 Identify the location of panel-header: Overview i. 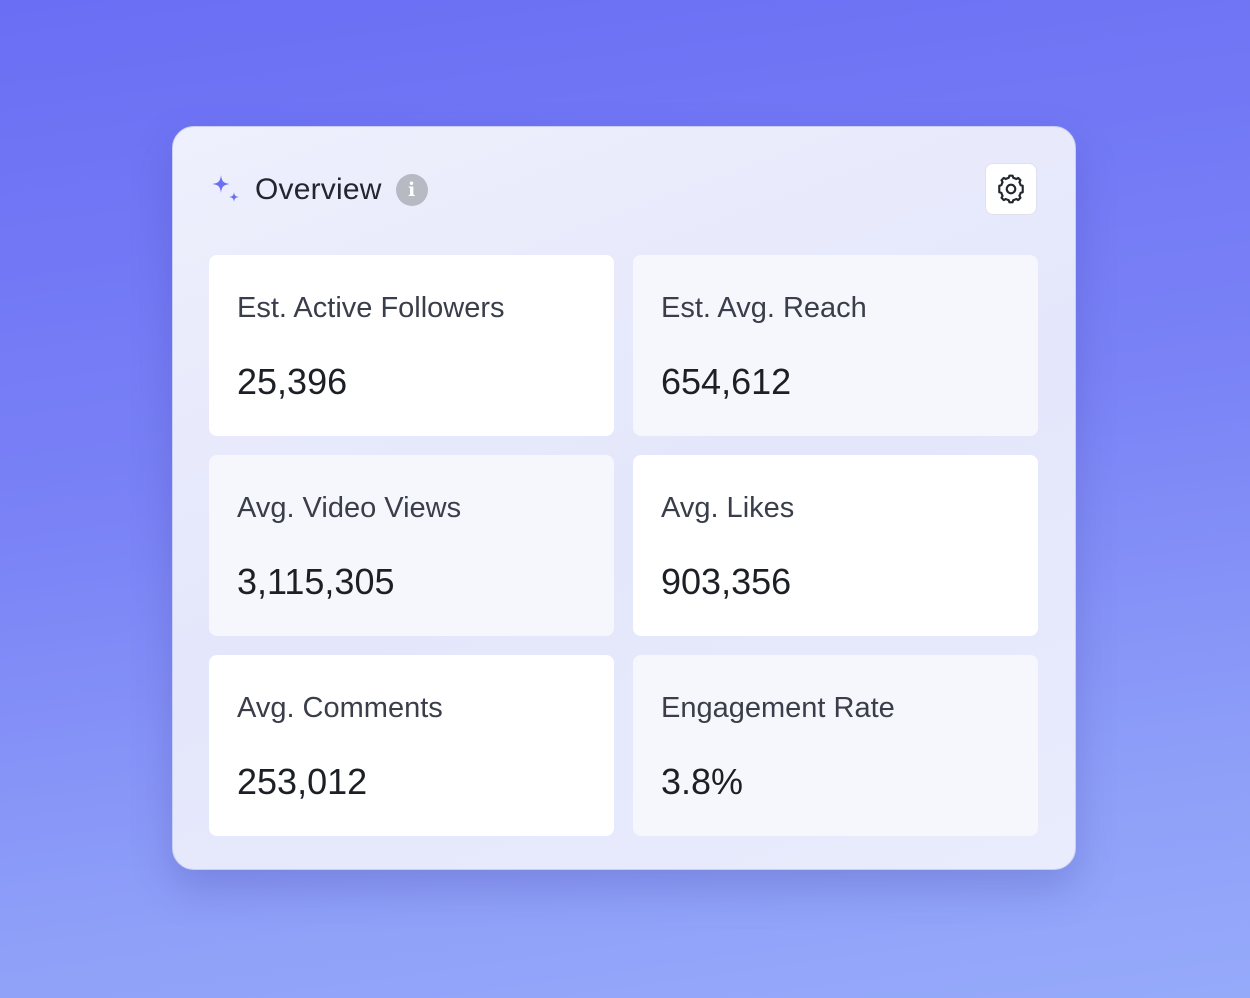
(318, 190).